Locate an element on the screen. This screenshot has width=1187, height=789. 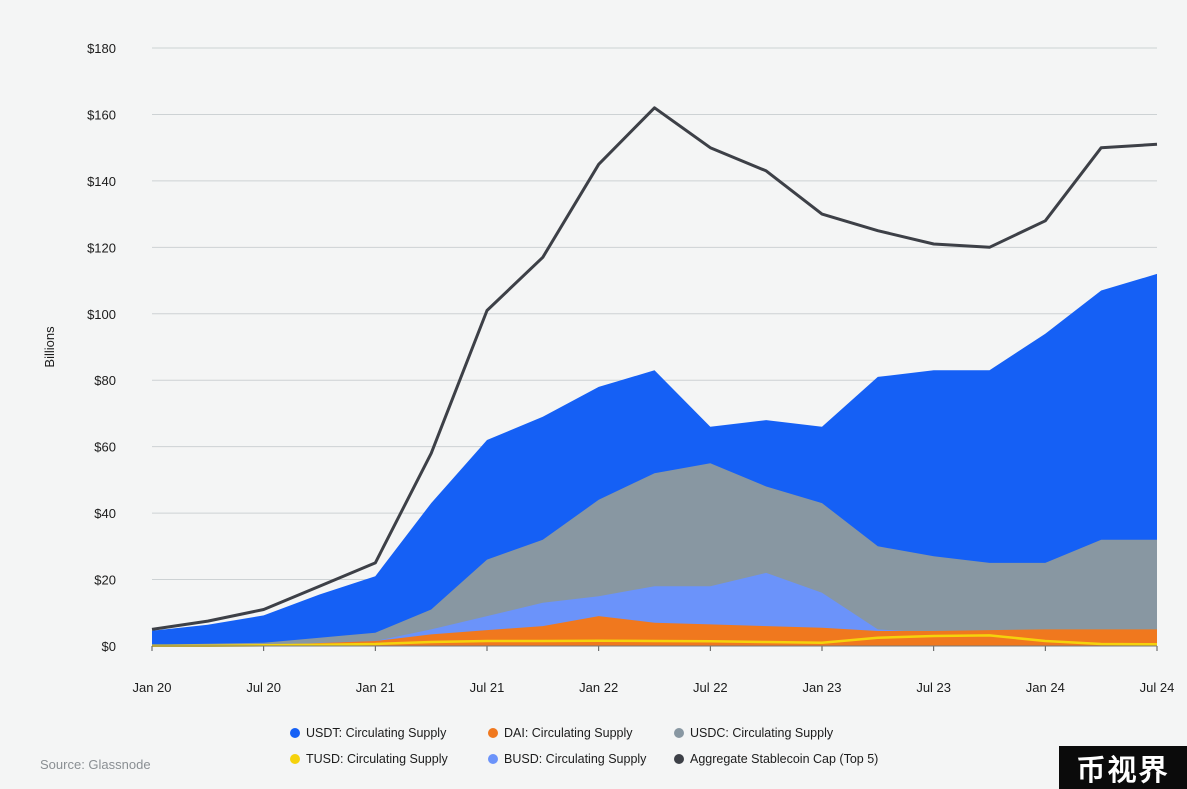
y-tick-label: $60 is located at coordinates (105, 447).